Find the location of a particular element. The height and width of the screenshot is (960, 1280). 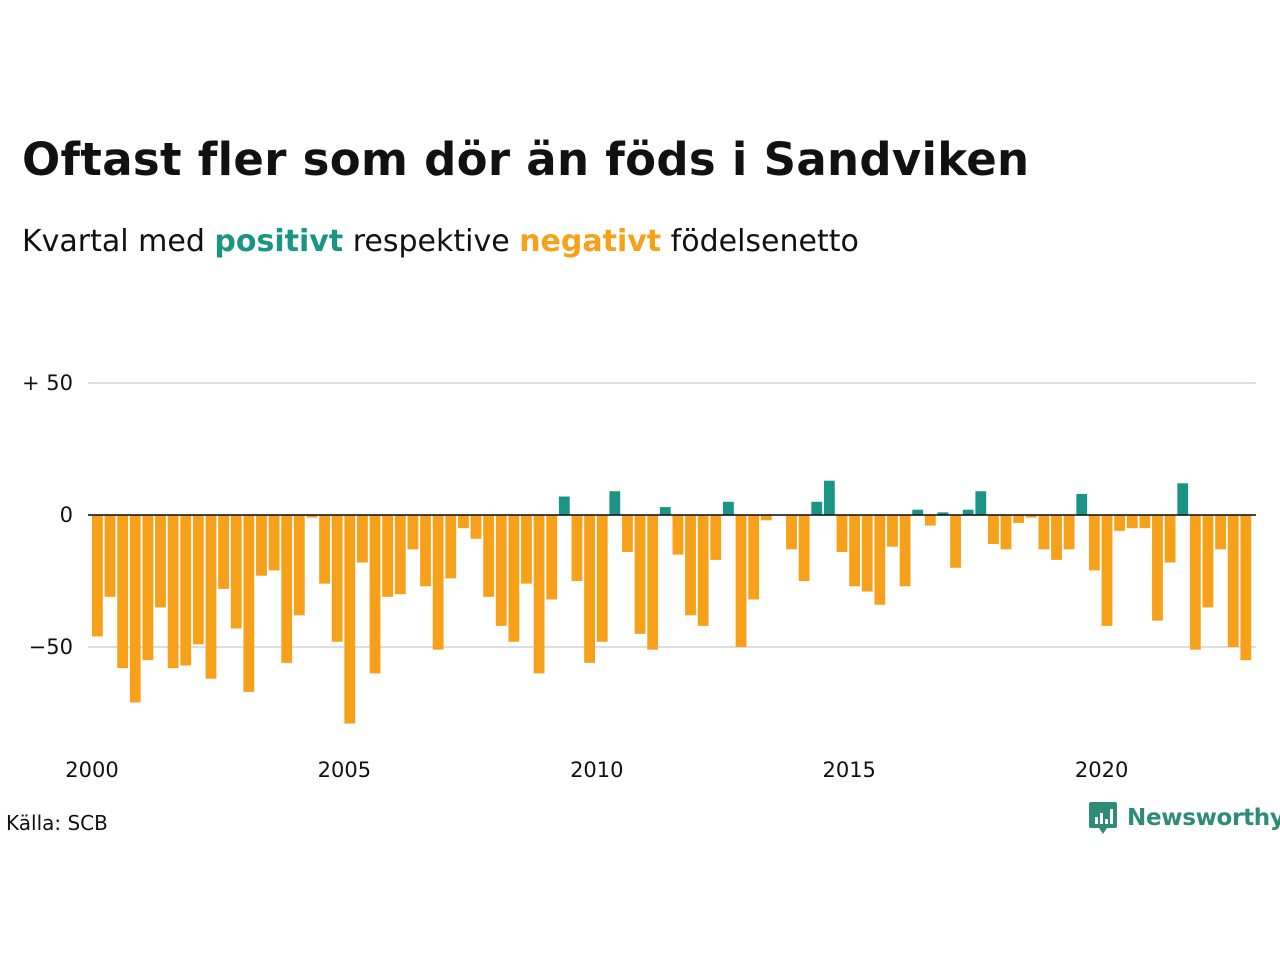

subtitle-middle: respektive is located at coordinates (431, 241).